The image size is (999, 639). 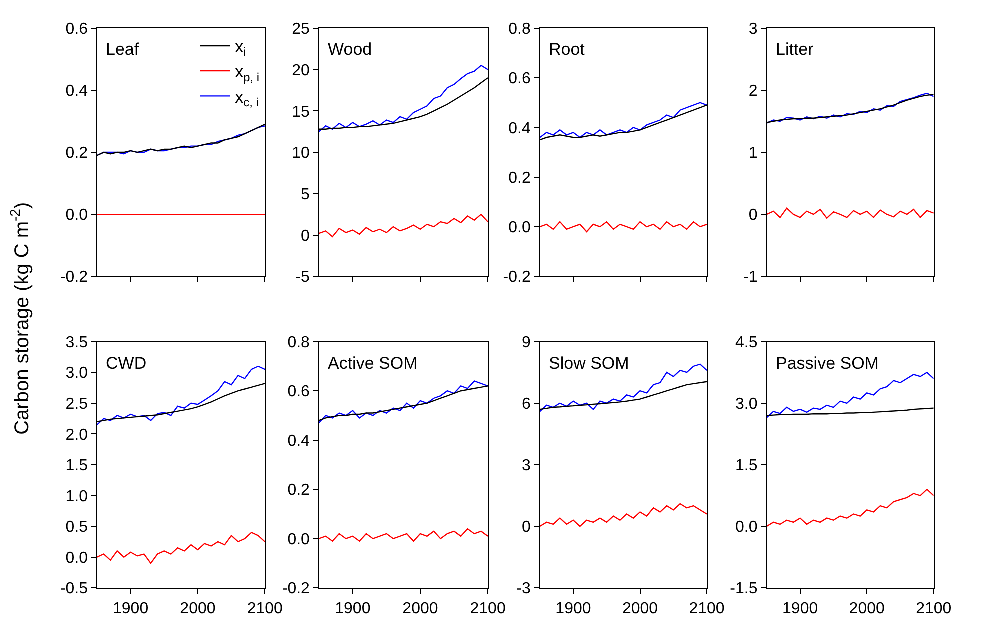 I want to click on y-tick-label: 0.5, so click(x=77, y=527).